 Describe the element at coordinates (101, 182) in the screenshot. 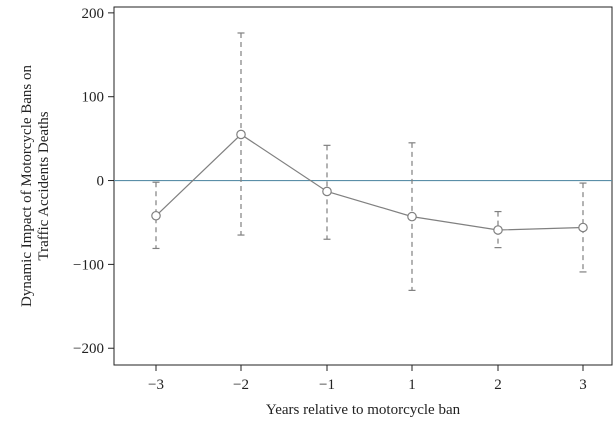

I see `y-tick-label: 0` at that location.